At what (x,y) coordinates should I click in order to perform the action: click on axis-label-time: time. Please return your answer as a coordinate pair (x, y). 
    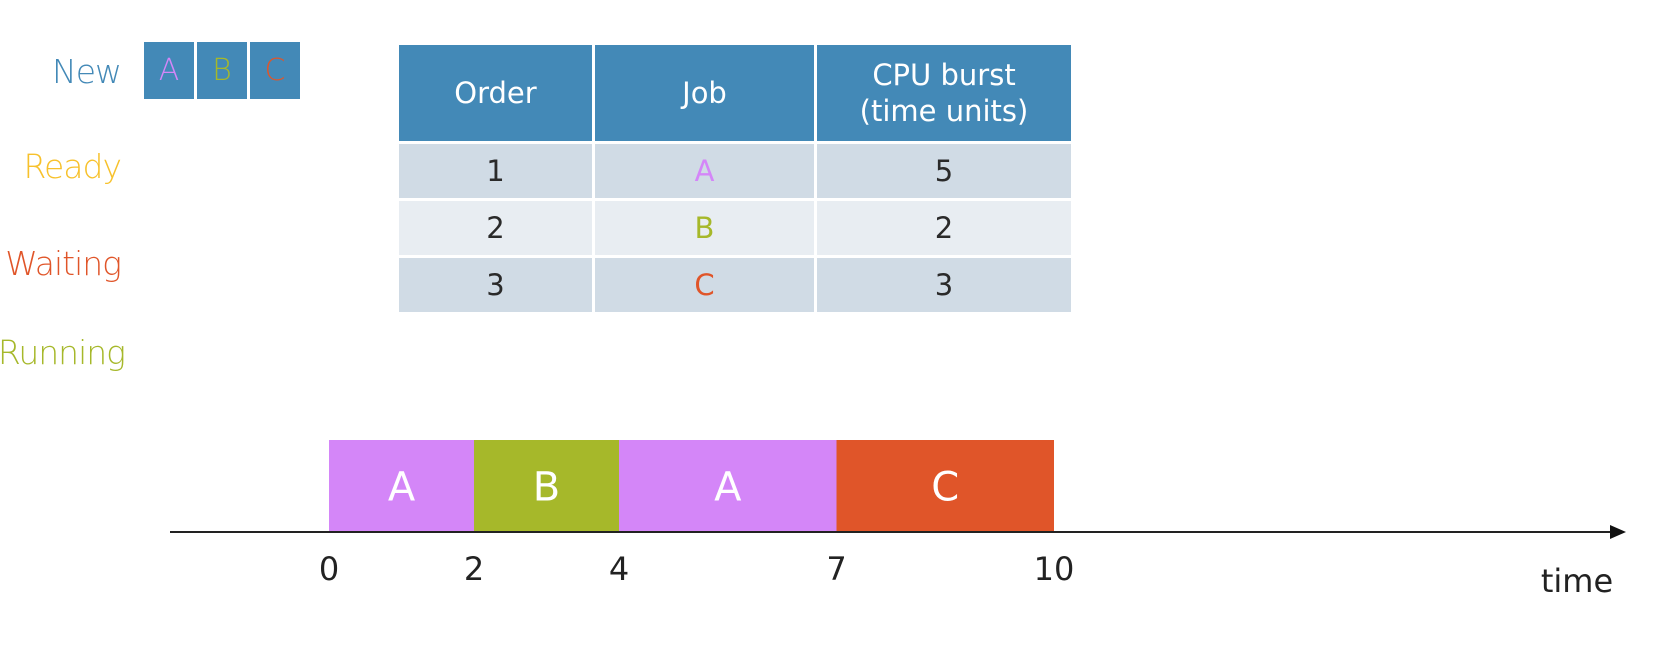
    Looking at the image, I should click on (1577, 581).